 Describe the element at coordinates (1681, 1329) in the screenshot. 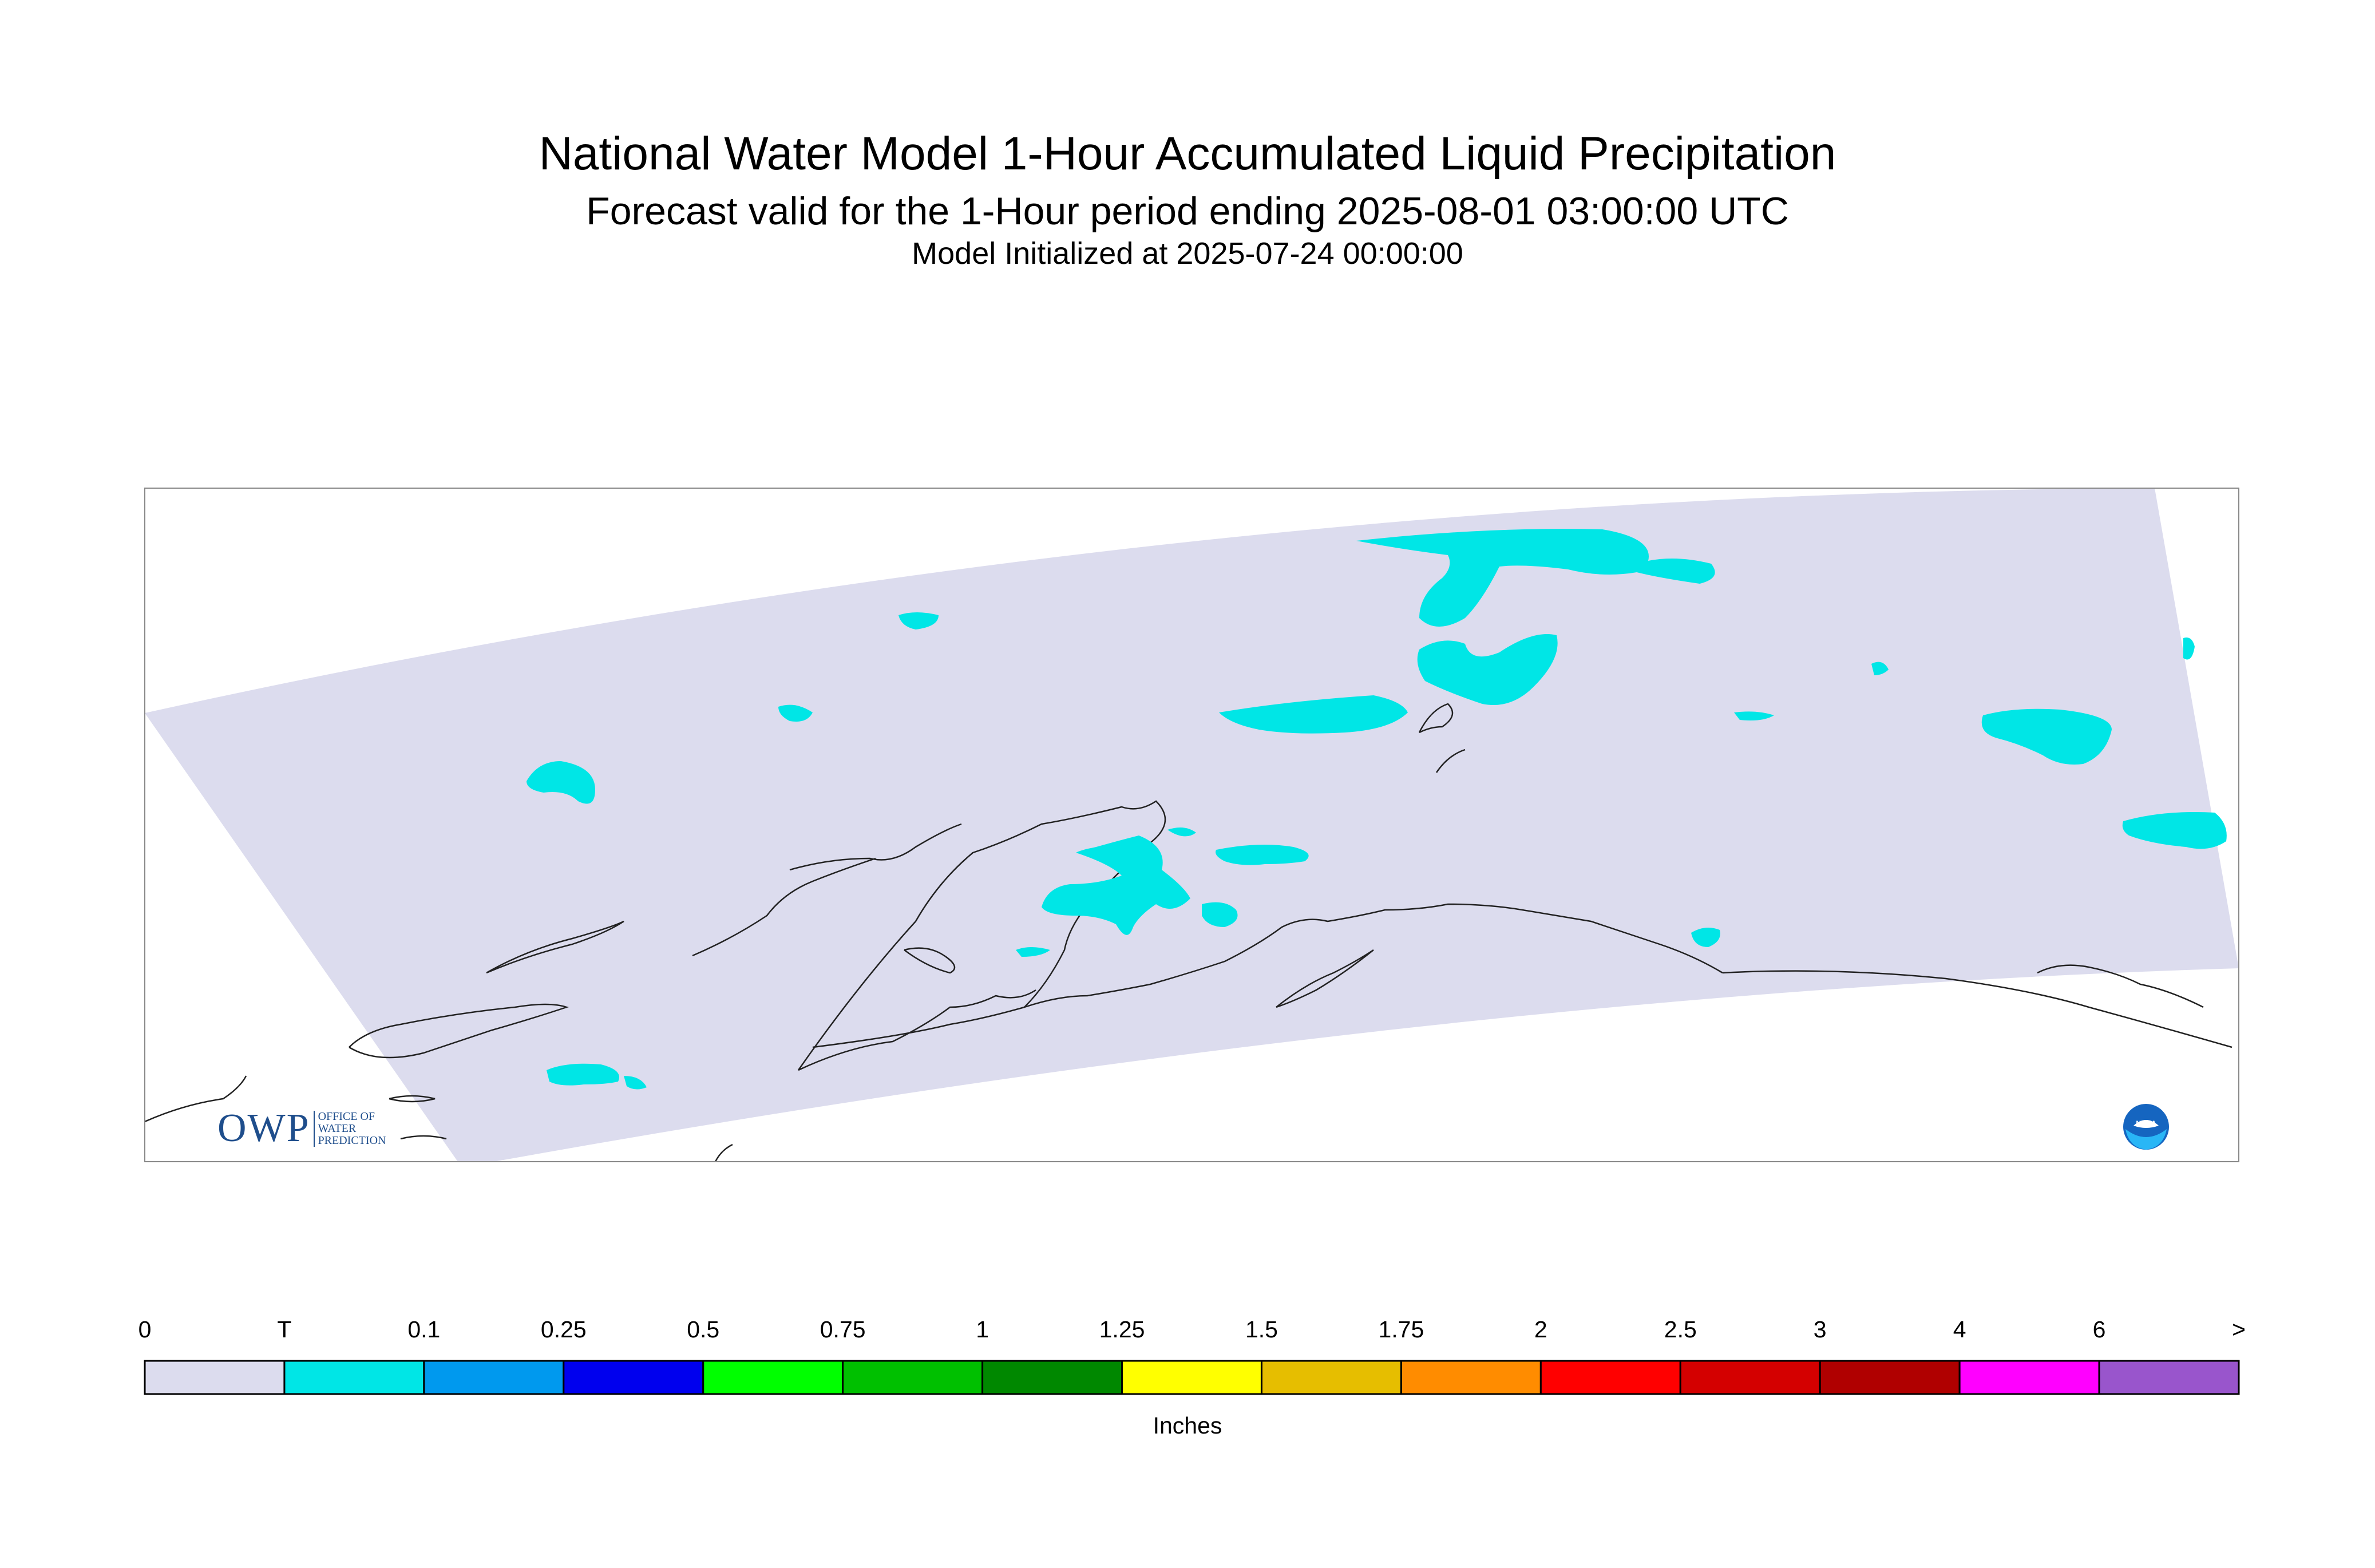

I see `legend-tick-label: 2.5` at that location.